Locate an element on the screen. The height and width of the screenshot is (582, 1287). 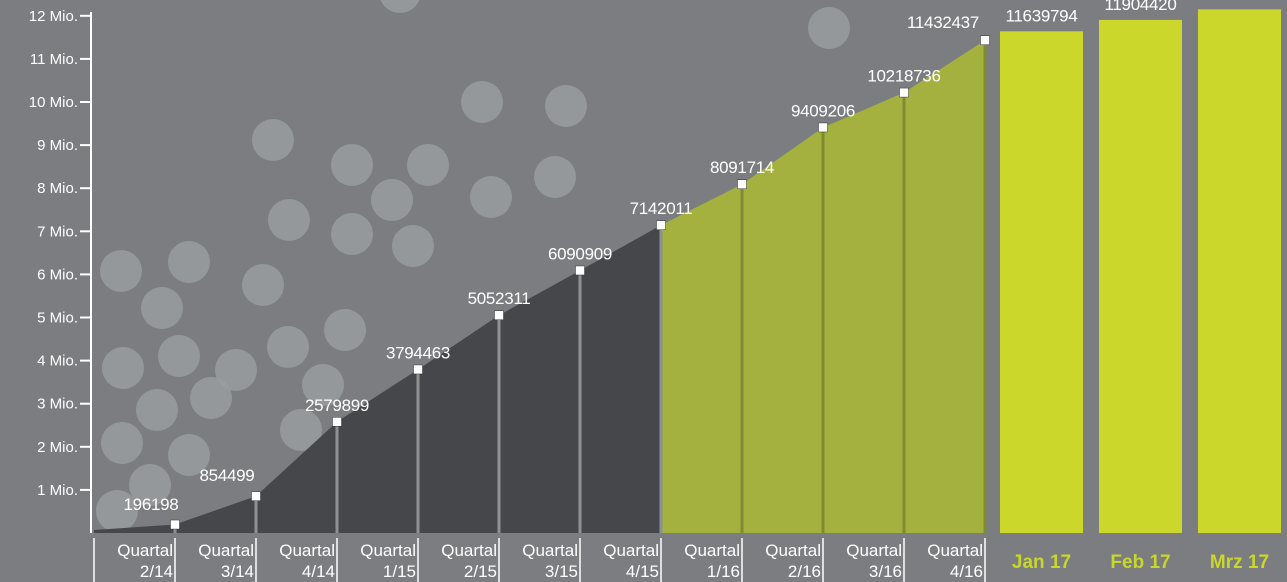
y-tick-label: 9 Mio. is located at coordinates (57, 145).